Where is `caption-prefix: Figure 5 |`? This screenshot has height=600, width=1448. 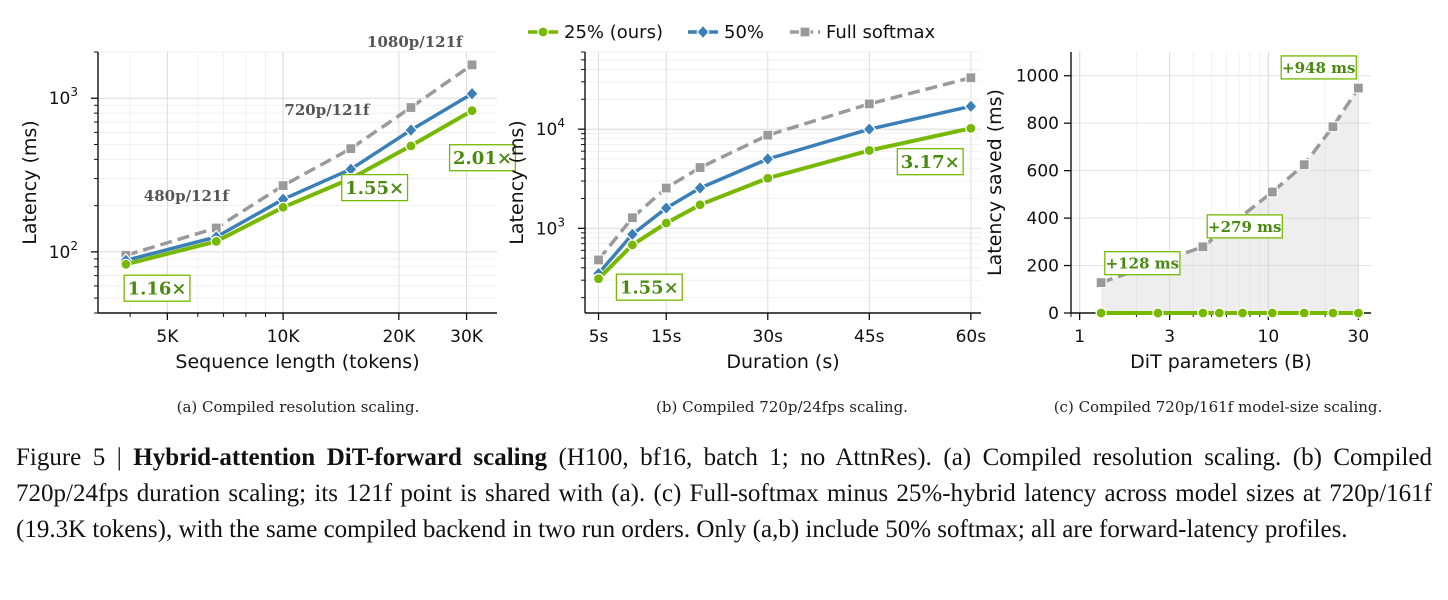
caption-prefix: Figure 5 | is located at coordinates (75, 457).